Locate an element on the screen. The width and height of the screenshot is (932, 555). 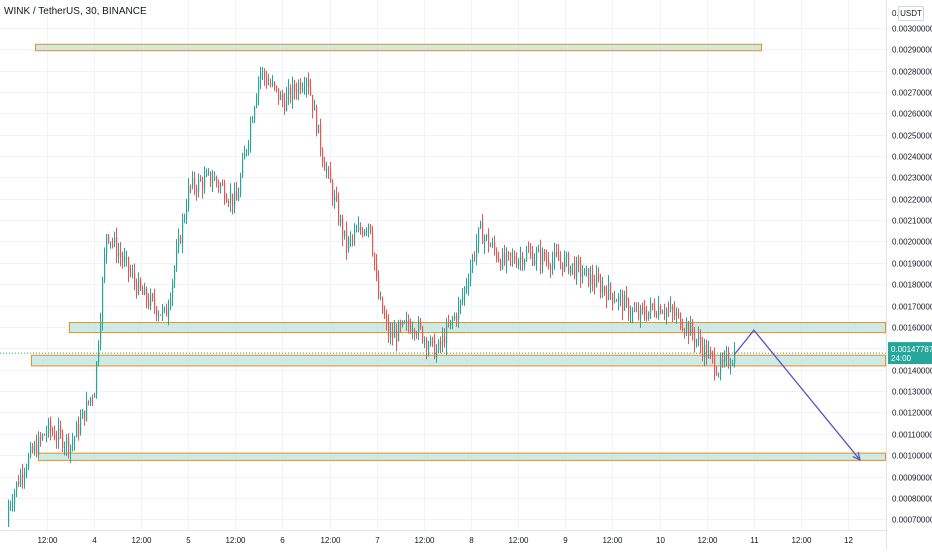
current-price-countdown: 24:00 is located at coordinates (901, 358).